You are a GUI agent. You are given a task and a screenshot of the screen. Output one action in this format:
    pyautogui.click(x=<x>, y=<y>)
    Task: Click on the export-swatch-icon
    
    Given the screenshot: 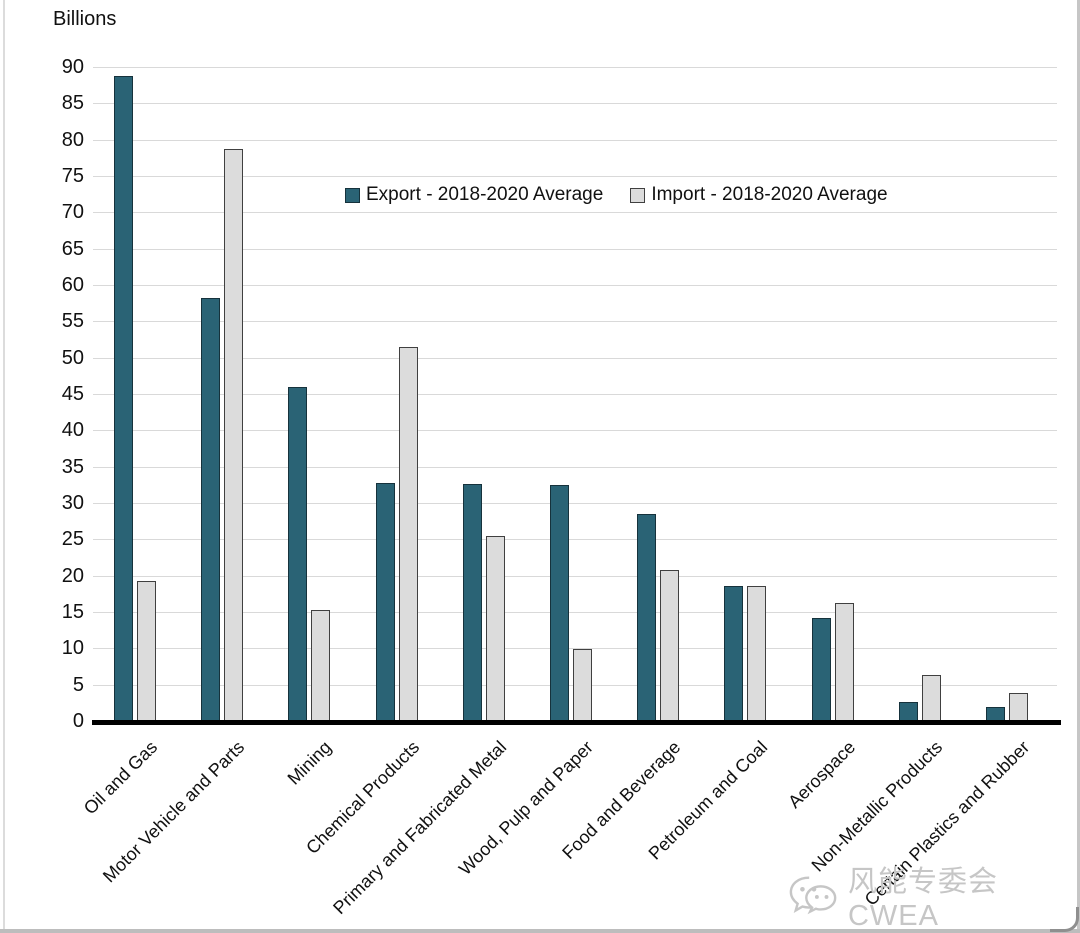 What is the action you would take?
    pyautogui.click(x=352, y=195)
    